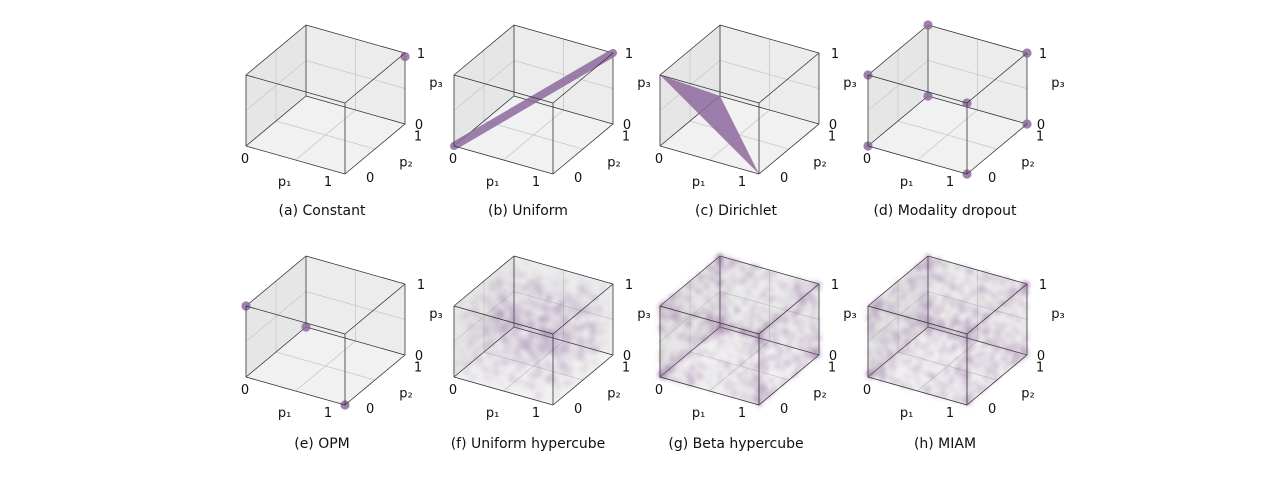 This screenshot has width=1275, height=480. Describe the element at coordinates (322, 444) in the screenshot. I see `panel-caption: (e) OPM` at that location.